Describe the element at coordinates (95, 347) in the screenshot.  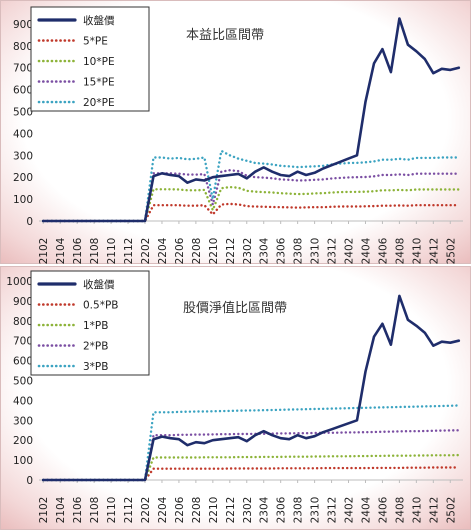
I see `legend-label-3: 2*PB` at that location.